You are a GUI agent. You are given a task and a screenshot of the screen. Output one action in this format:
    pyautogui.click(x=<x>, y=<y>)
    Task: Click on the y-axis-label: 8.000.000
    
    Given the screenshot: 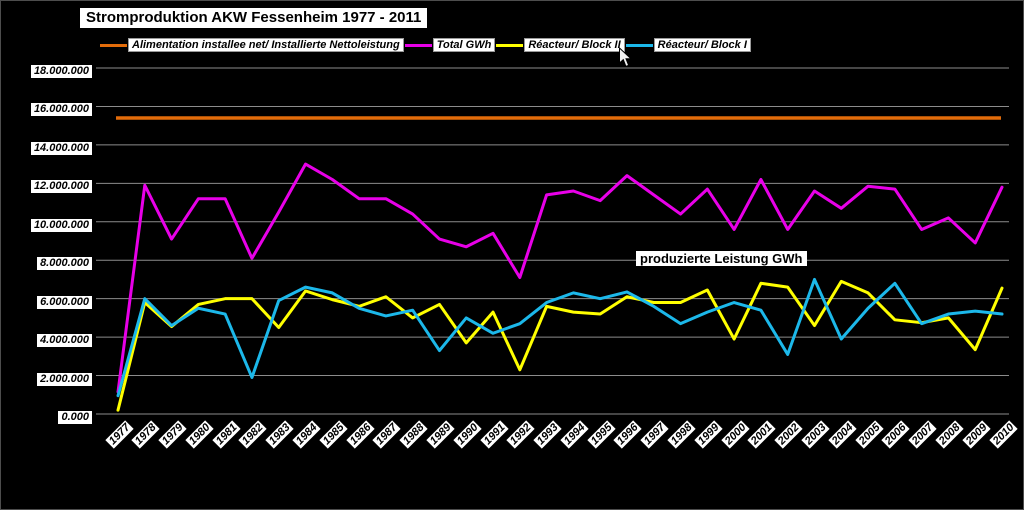 What is the action you would take?
    pyautogui.click(x=64, y=262)
    